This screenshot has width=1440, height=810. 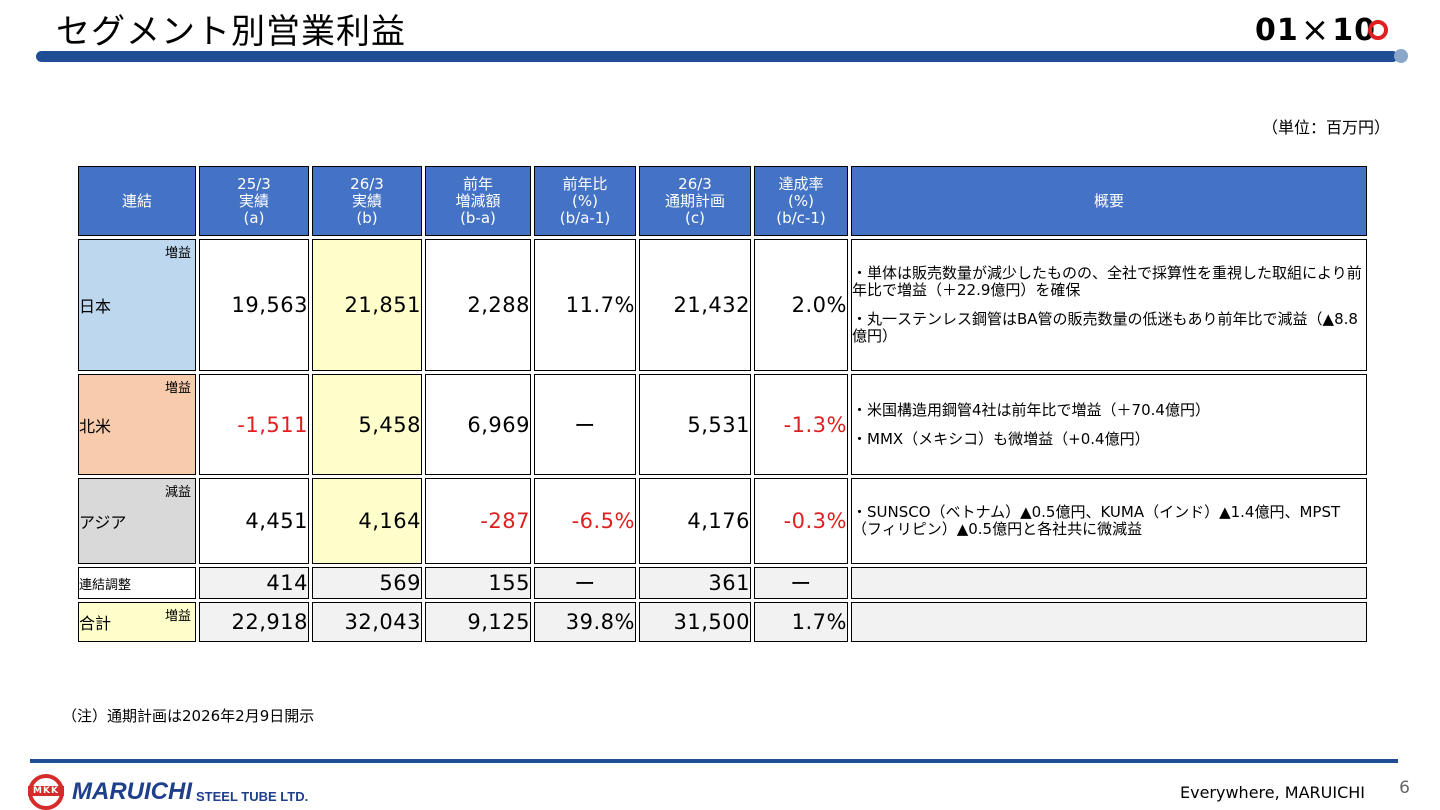 What do you see at coordinates (1031, 409) in the screenshot?
I see `summary-line: ・米国構造用鋼管4社は前年比で増益（＋70.4億円）` at bounding box center [1031, 409].